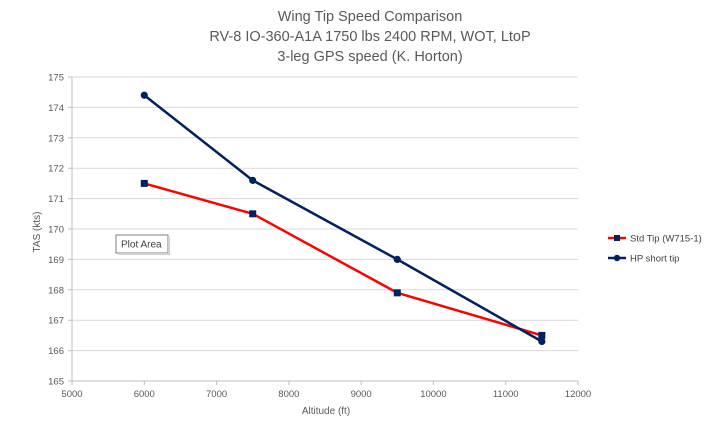 The image size is (720, 423). What do you see at coordinates (56, 260) in the screenshot?
I see `y-tick-label-169: 169` at bounding box center [56, 260].